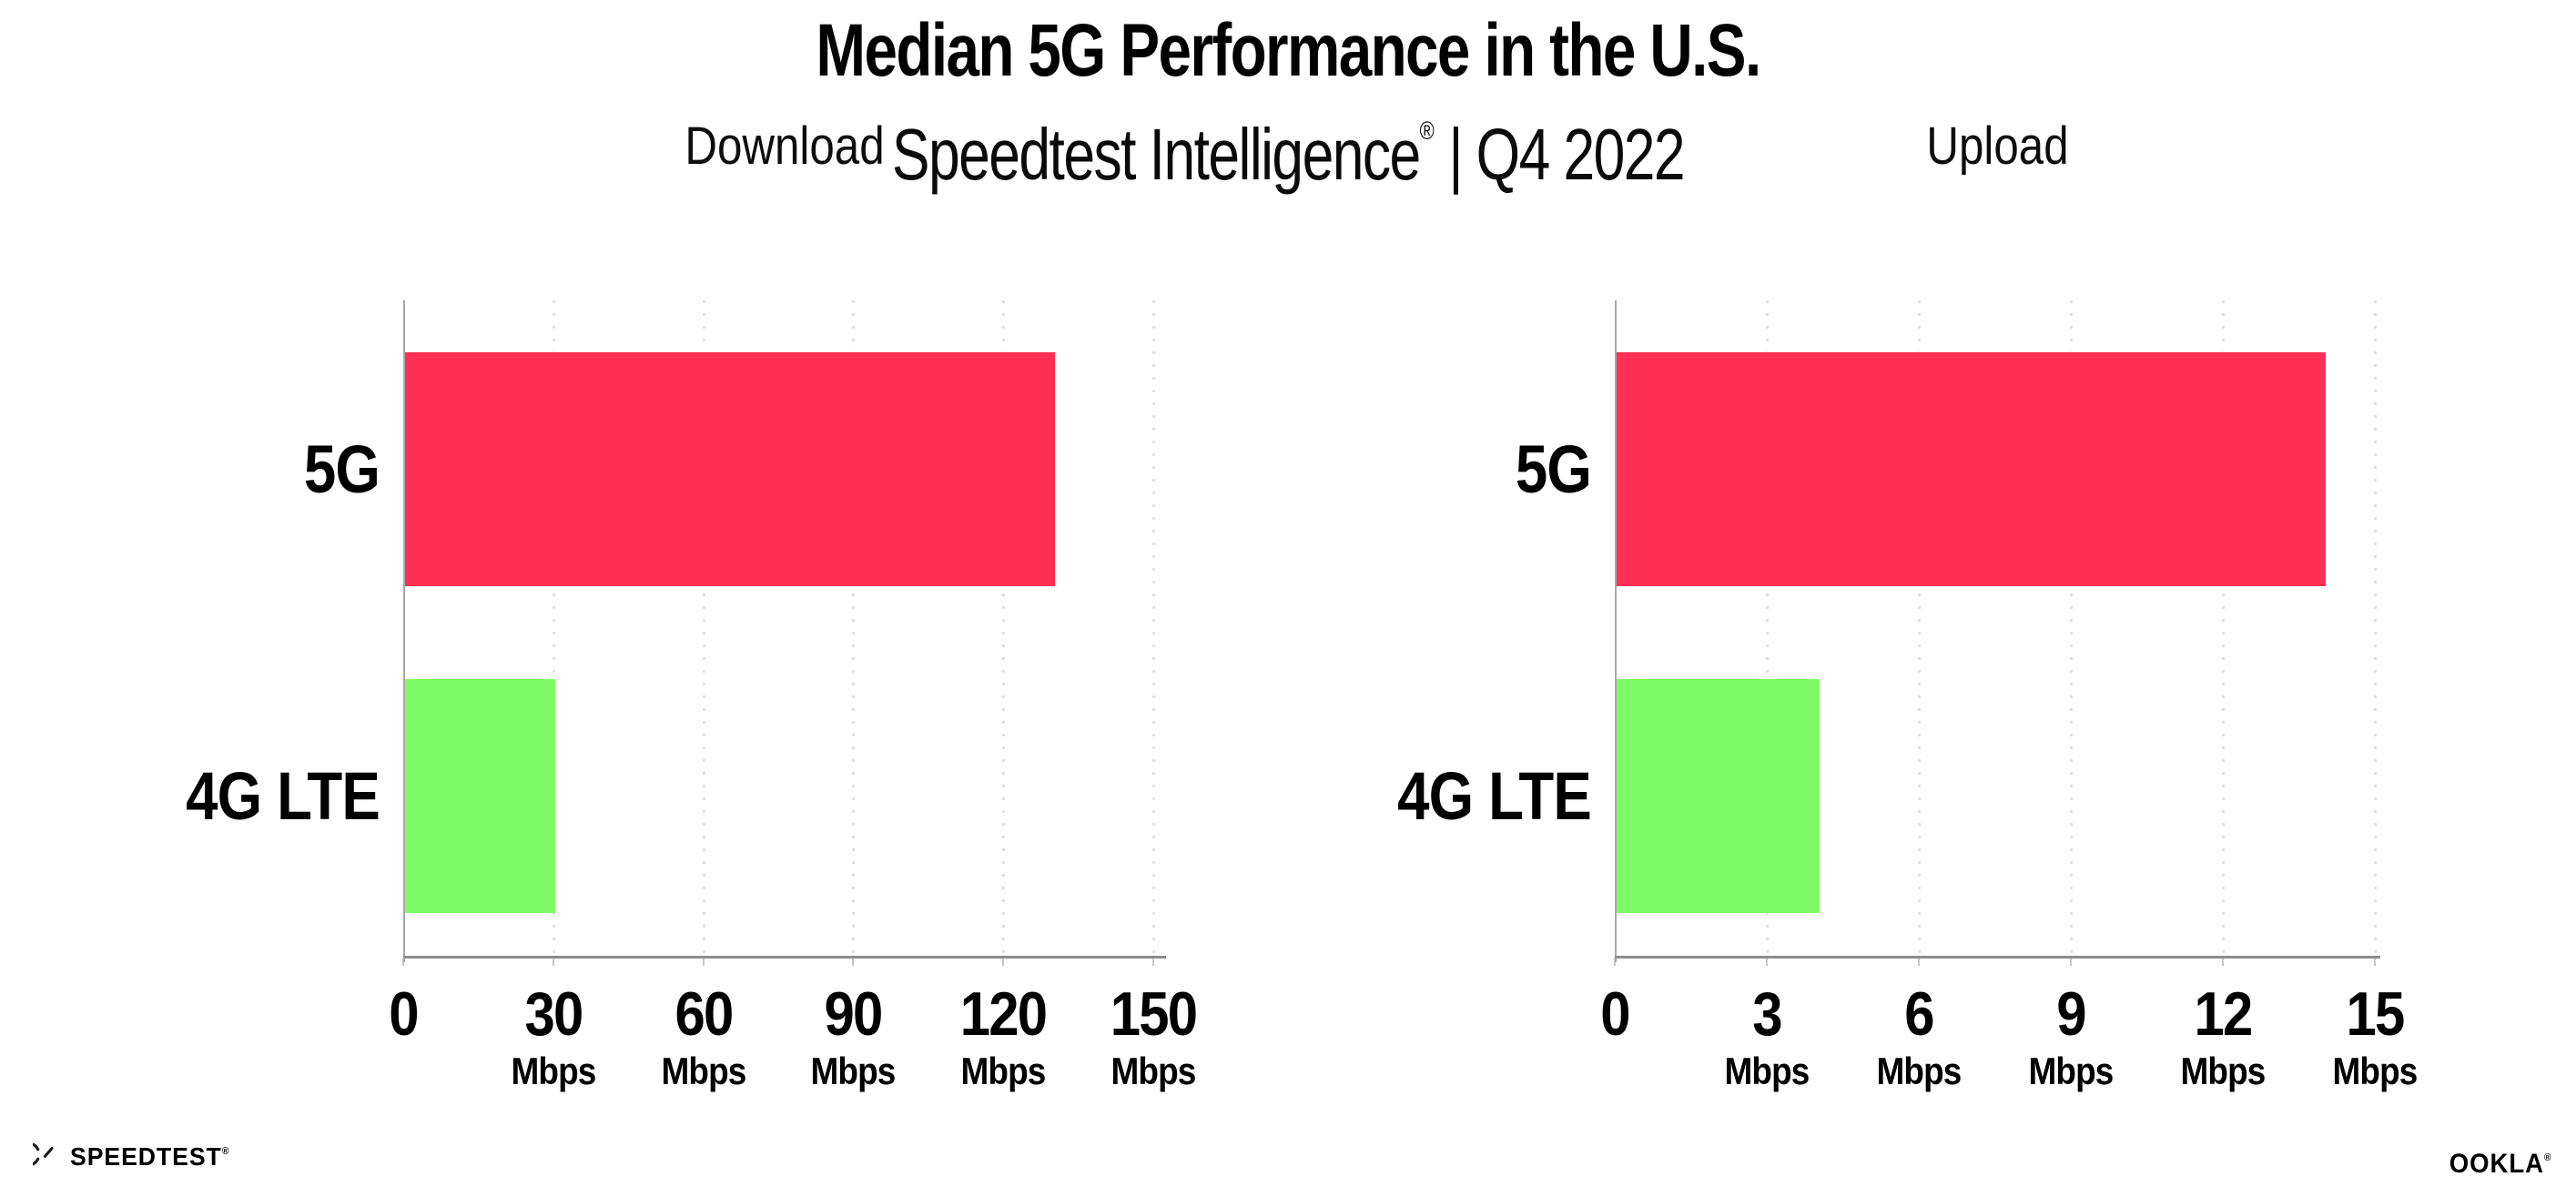  What do you see at coordinates (1427, 131) in the screenshot?
I see `registered-trademark-symbol: ®` at bounding box center [1427, 131].